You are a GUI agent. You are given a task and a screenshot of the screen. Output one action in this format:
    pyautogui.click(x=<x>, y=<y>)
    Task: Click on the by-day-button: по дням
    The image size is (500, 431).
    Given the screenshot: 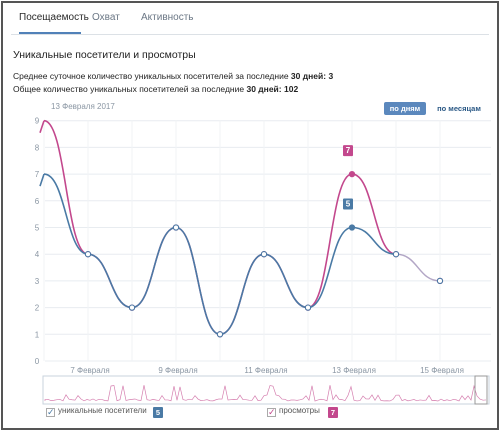 What is the action you would take?
    pyautogui.click(x=405, y=108)
    